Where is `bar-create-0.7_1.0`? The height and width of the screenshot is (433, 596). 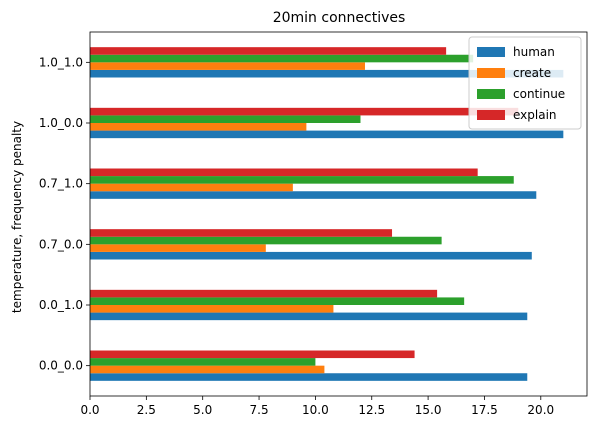
bar-create-0.7_1.0 is located at coordinates (191, 187).